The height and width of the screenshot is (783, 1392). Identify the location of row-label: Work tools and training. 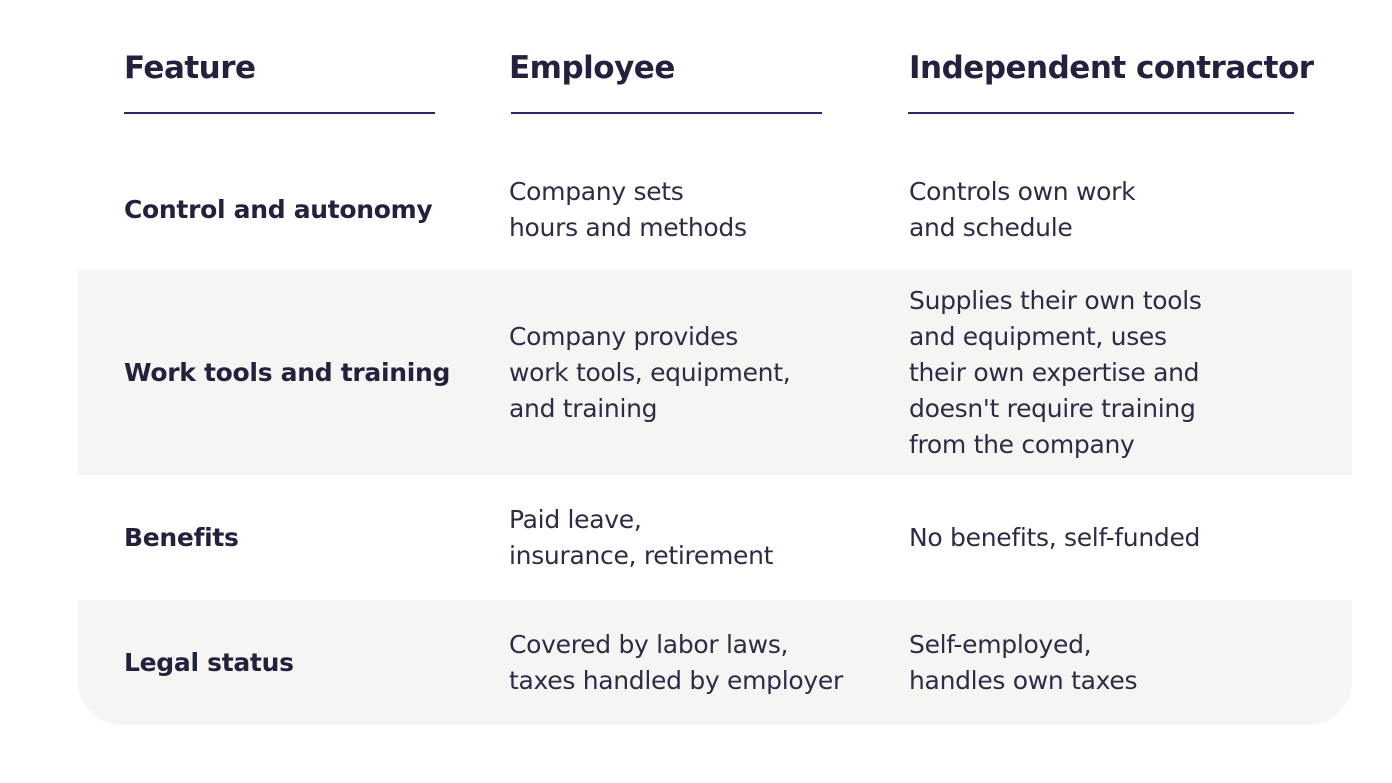
(287, 372).